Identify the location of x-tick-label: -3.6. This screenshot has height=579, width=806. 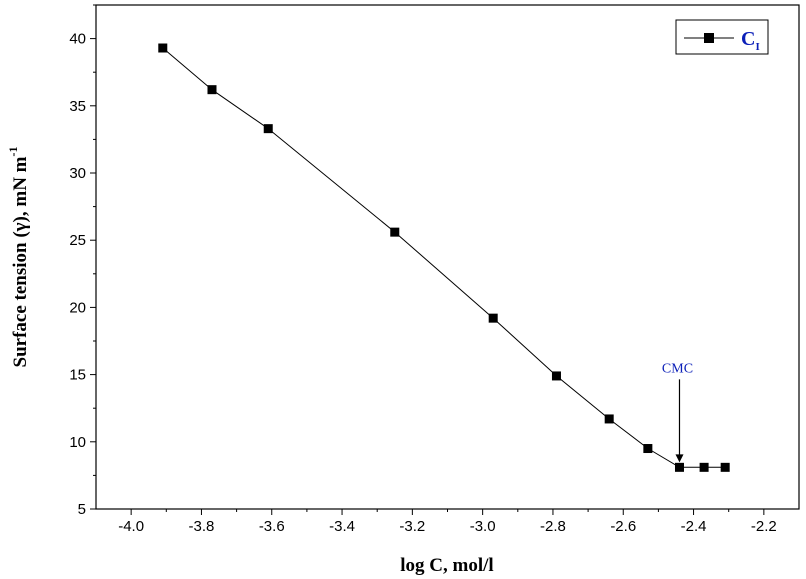
(272, 526).